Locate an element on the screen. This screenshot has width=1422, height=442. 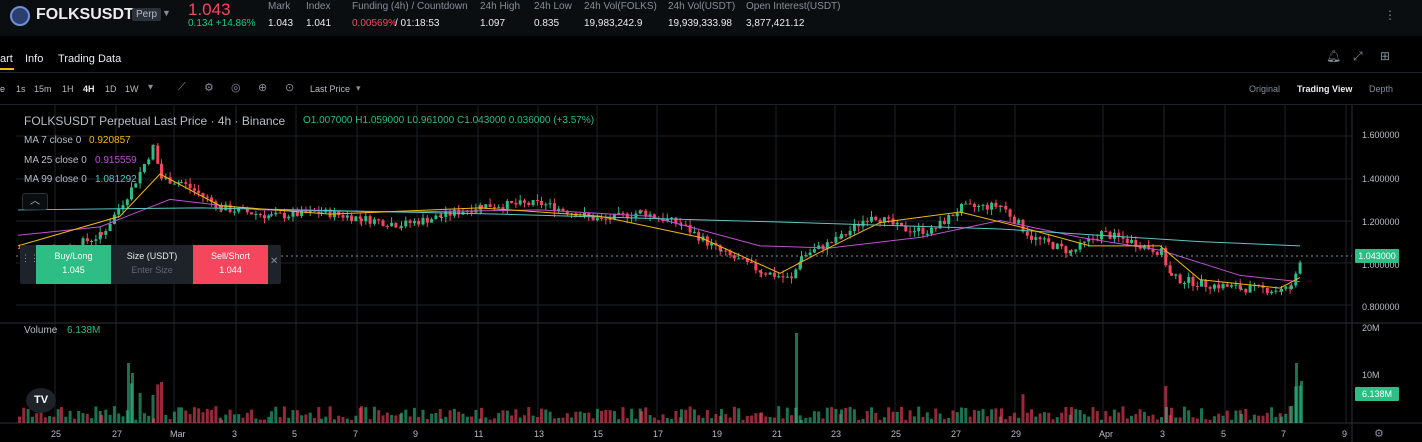
timeframe-1w: 1W is located at coordinates (132, 89).